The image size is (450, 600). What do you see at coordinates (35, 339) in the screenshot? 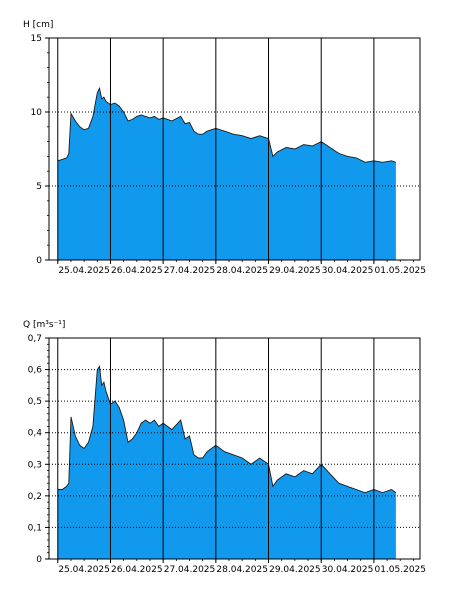
I see `y-tick-label: 0,7` at bounding box center [35, 339].